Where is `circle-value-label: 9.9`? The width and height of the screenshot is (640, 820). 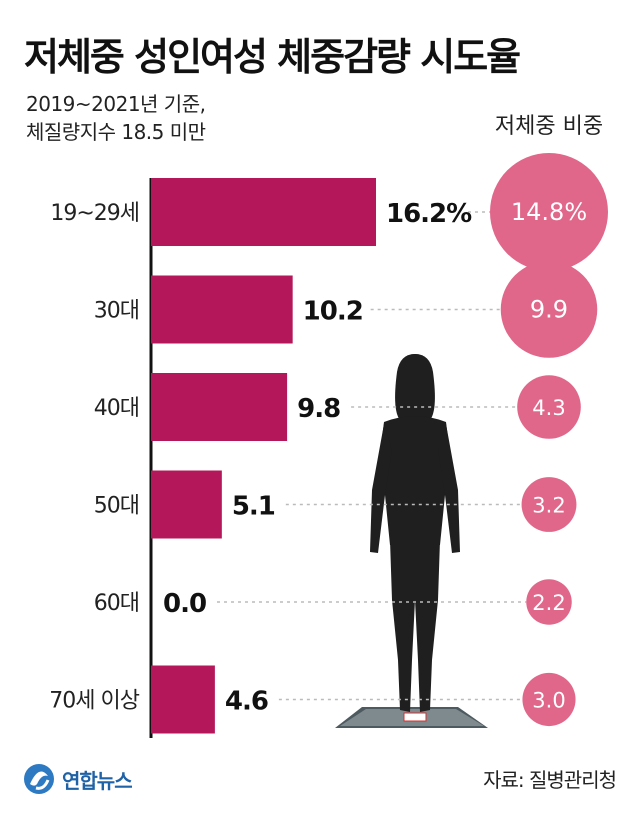
circle-value-label: 9.9 is located at coordinates (549, 310).